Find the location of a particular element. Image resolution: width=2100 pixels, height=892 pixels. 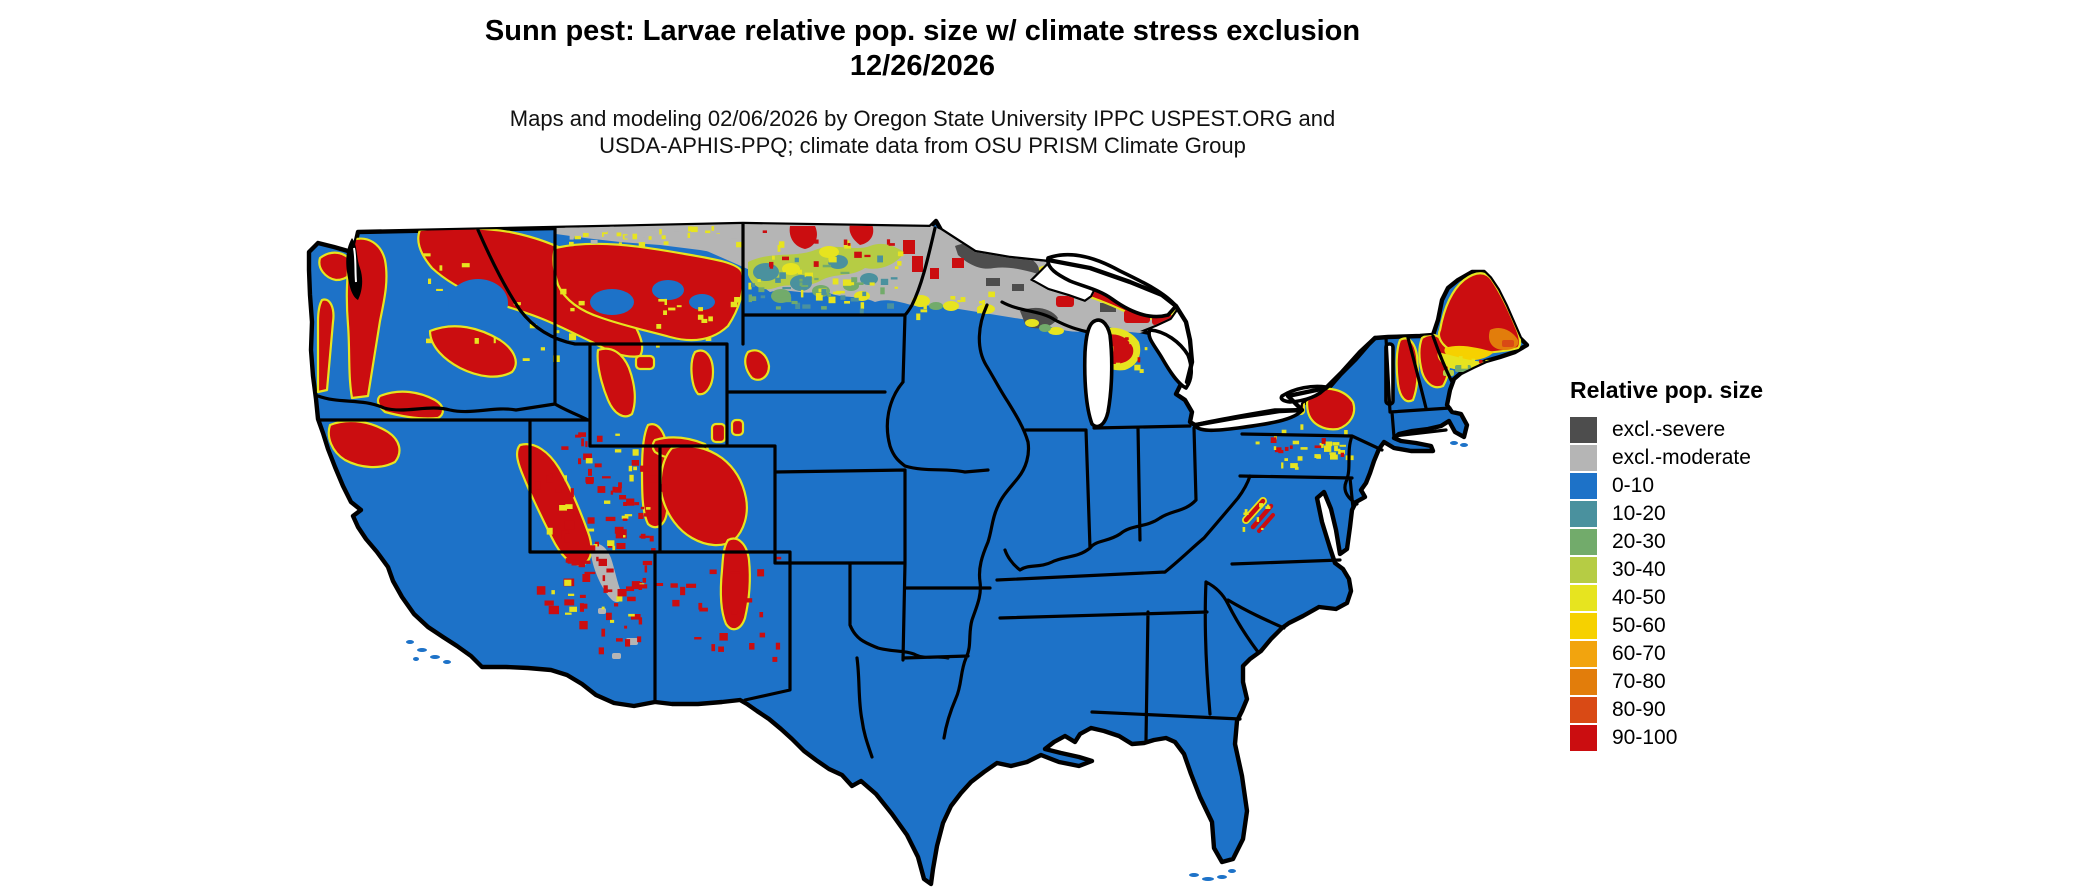

puget-sound is located at coordinates (354, 269).